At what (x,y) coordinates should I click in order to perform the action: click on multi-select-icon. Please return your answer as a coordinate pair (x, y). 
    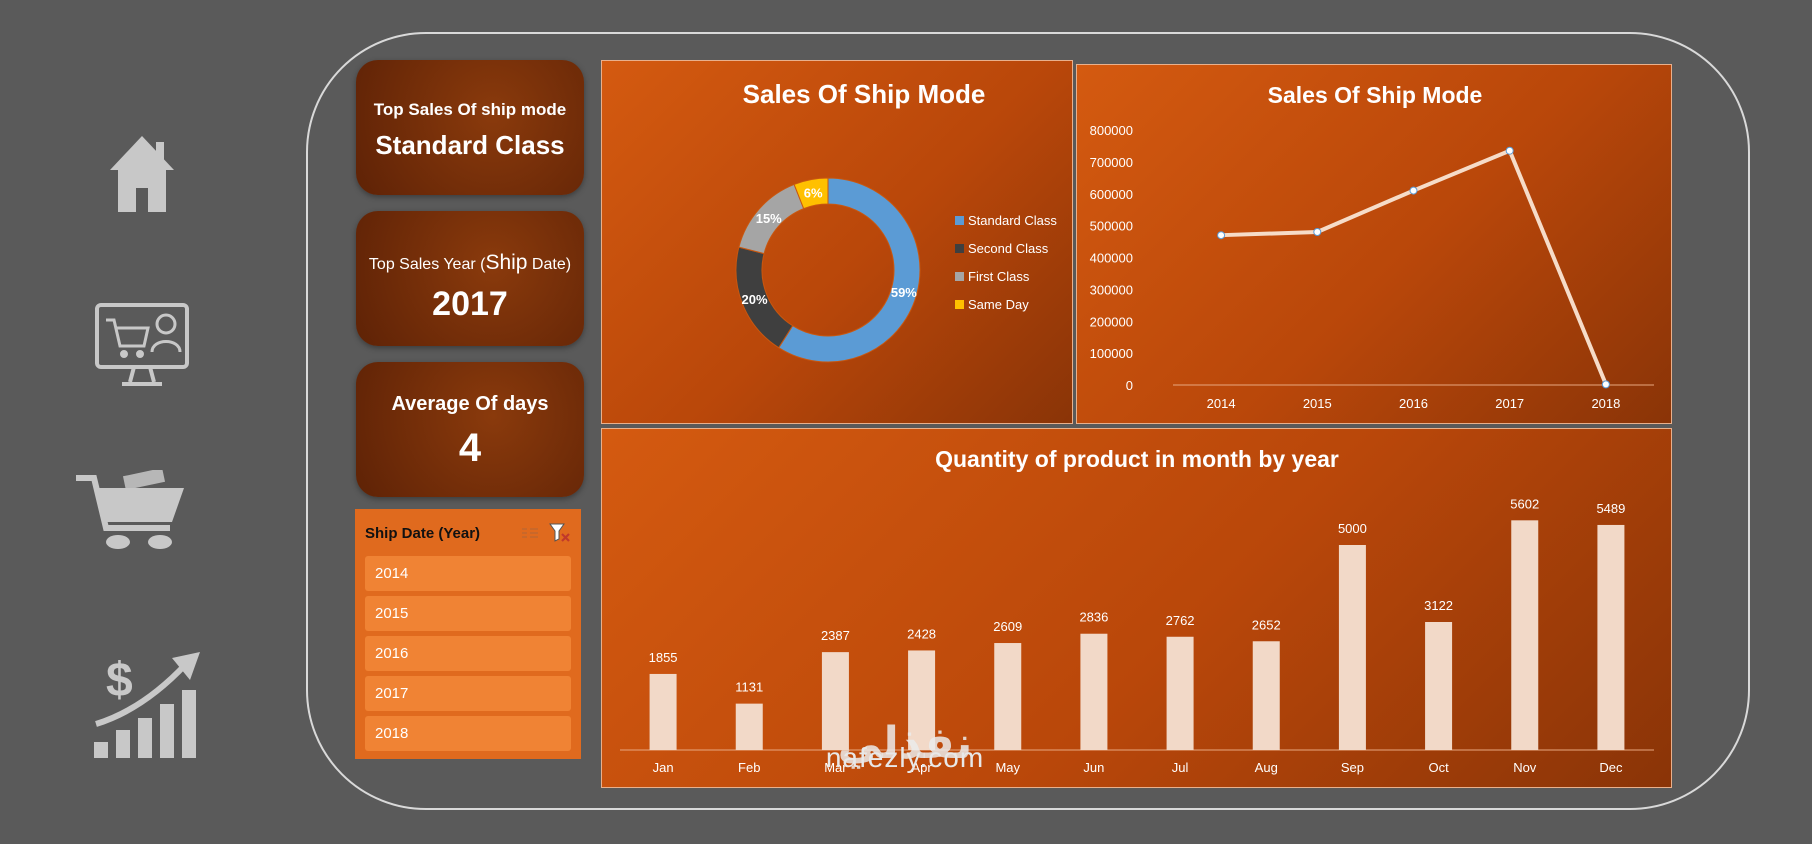
    Looking at the image, I should click on (530, 533).